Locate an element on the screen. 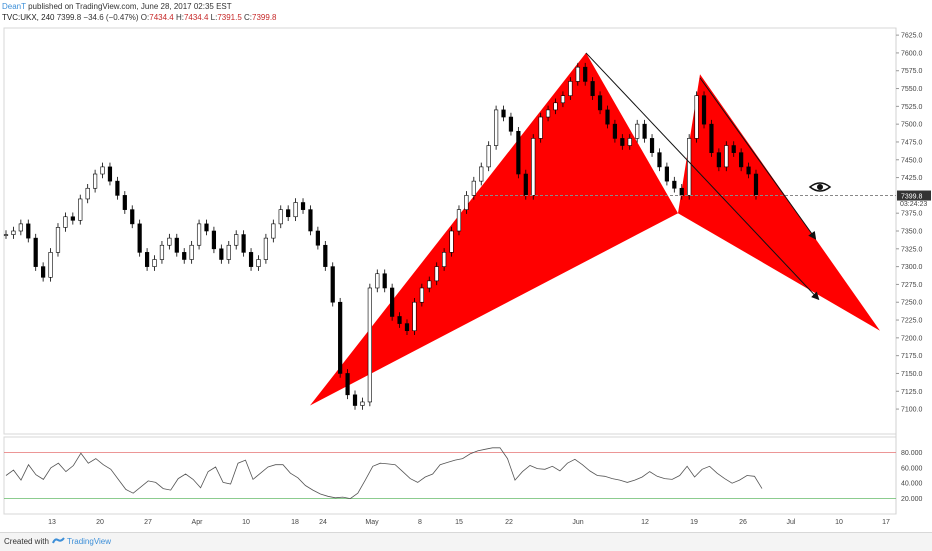 The height and width of the screenshot is (551, 932). rsi-tick-label: 40.000 is located at coordinates (912, 484).